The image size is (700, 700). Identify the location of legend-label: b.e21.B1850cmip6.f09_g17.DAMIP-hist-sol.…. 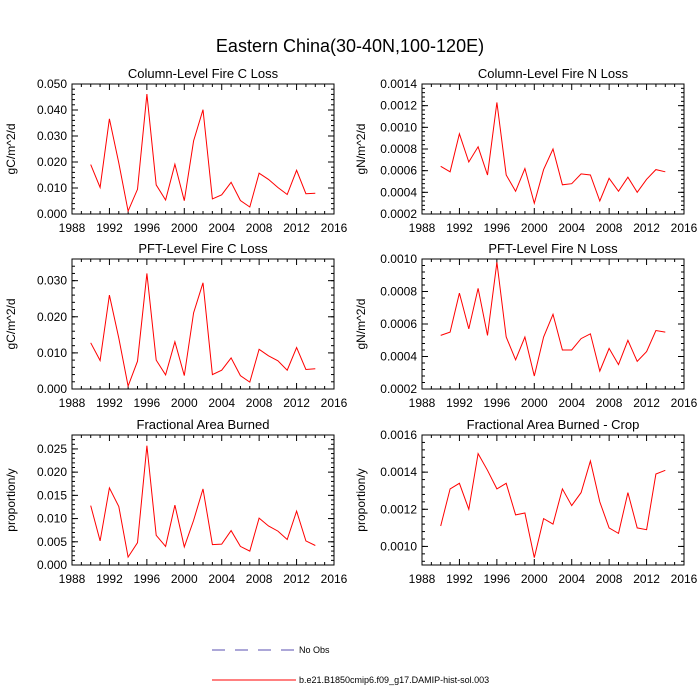
(394, 680).